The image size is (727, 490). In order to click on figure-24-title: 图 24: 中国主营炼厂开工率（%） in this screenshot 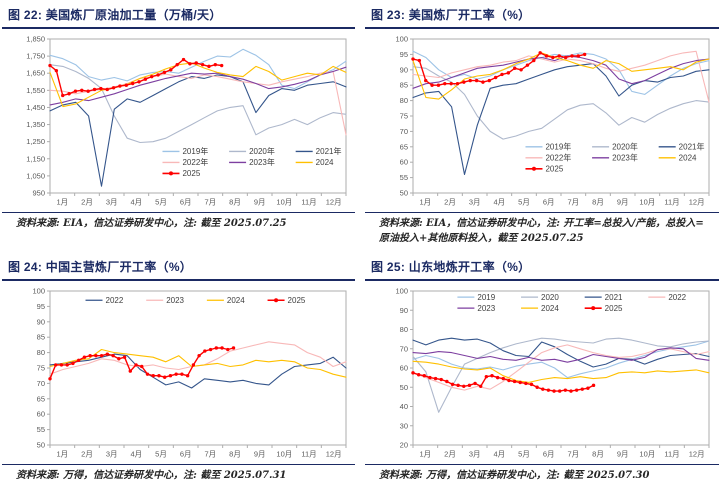, I will do `click(178, 268)`.